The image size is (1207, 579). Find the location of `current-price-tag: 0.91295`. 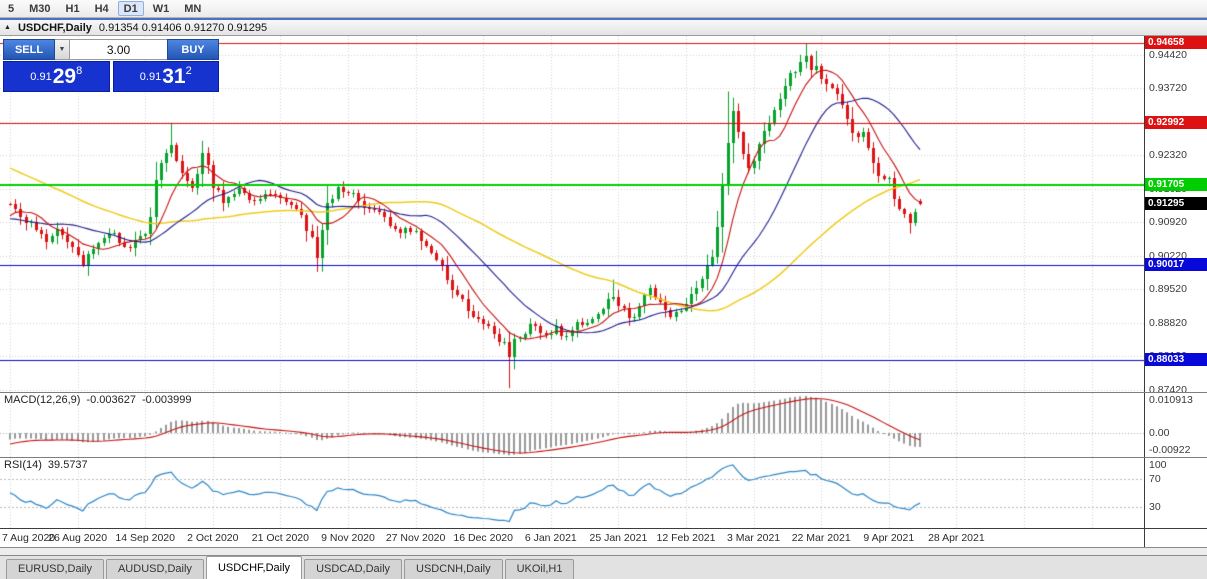

current-price-tag: 0.91295 is located at coordinates (1176, 204).